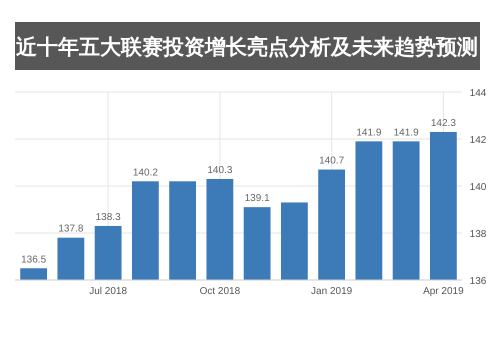  Describe the element at coordinates (109, 217) in the screenshot. I see `data-label: 138.3` at that location.